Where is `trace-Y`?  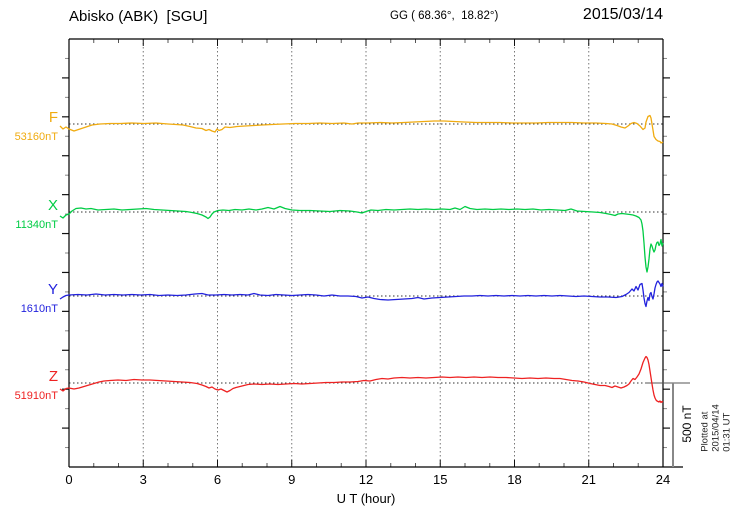 trace-Y is located at coordinates (361, 294).